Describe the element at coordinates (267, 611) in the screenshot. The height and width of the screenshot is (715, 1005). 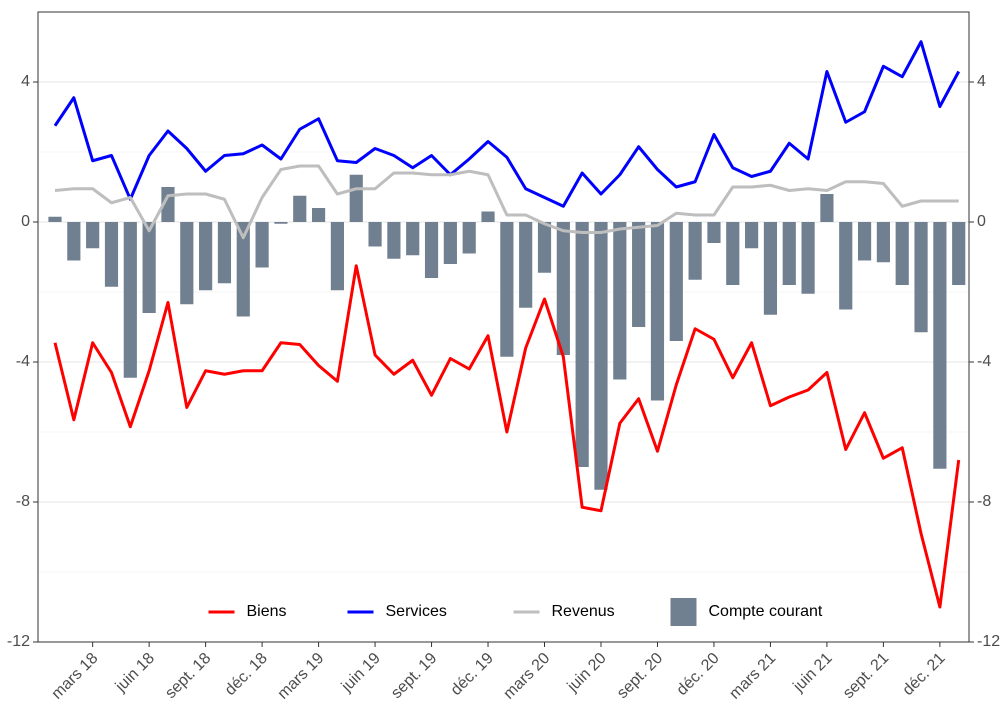
I see `legend-label: Biens` at that location.